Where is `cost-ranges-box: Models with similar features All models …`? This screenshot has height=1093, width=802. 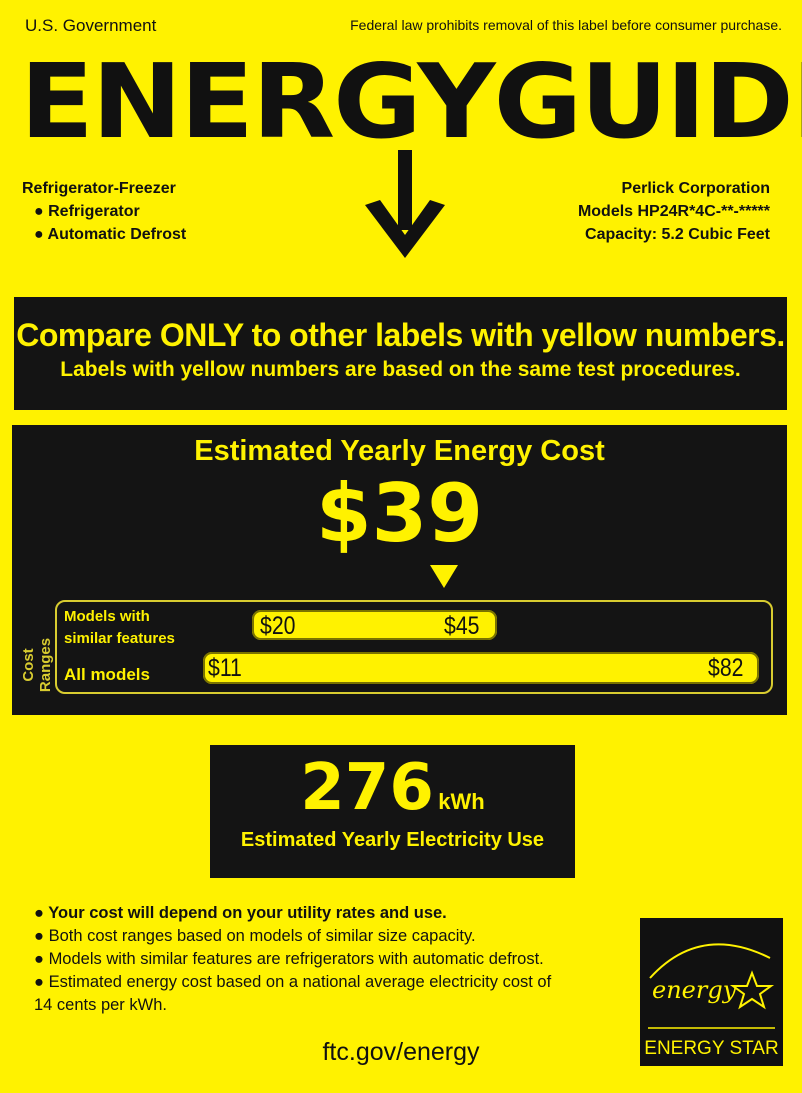 cost-ranges-box: Models with similar features All models … is located at coordinates (414, 647).